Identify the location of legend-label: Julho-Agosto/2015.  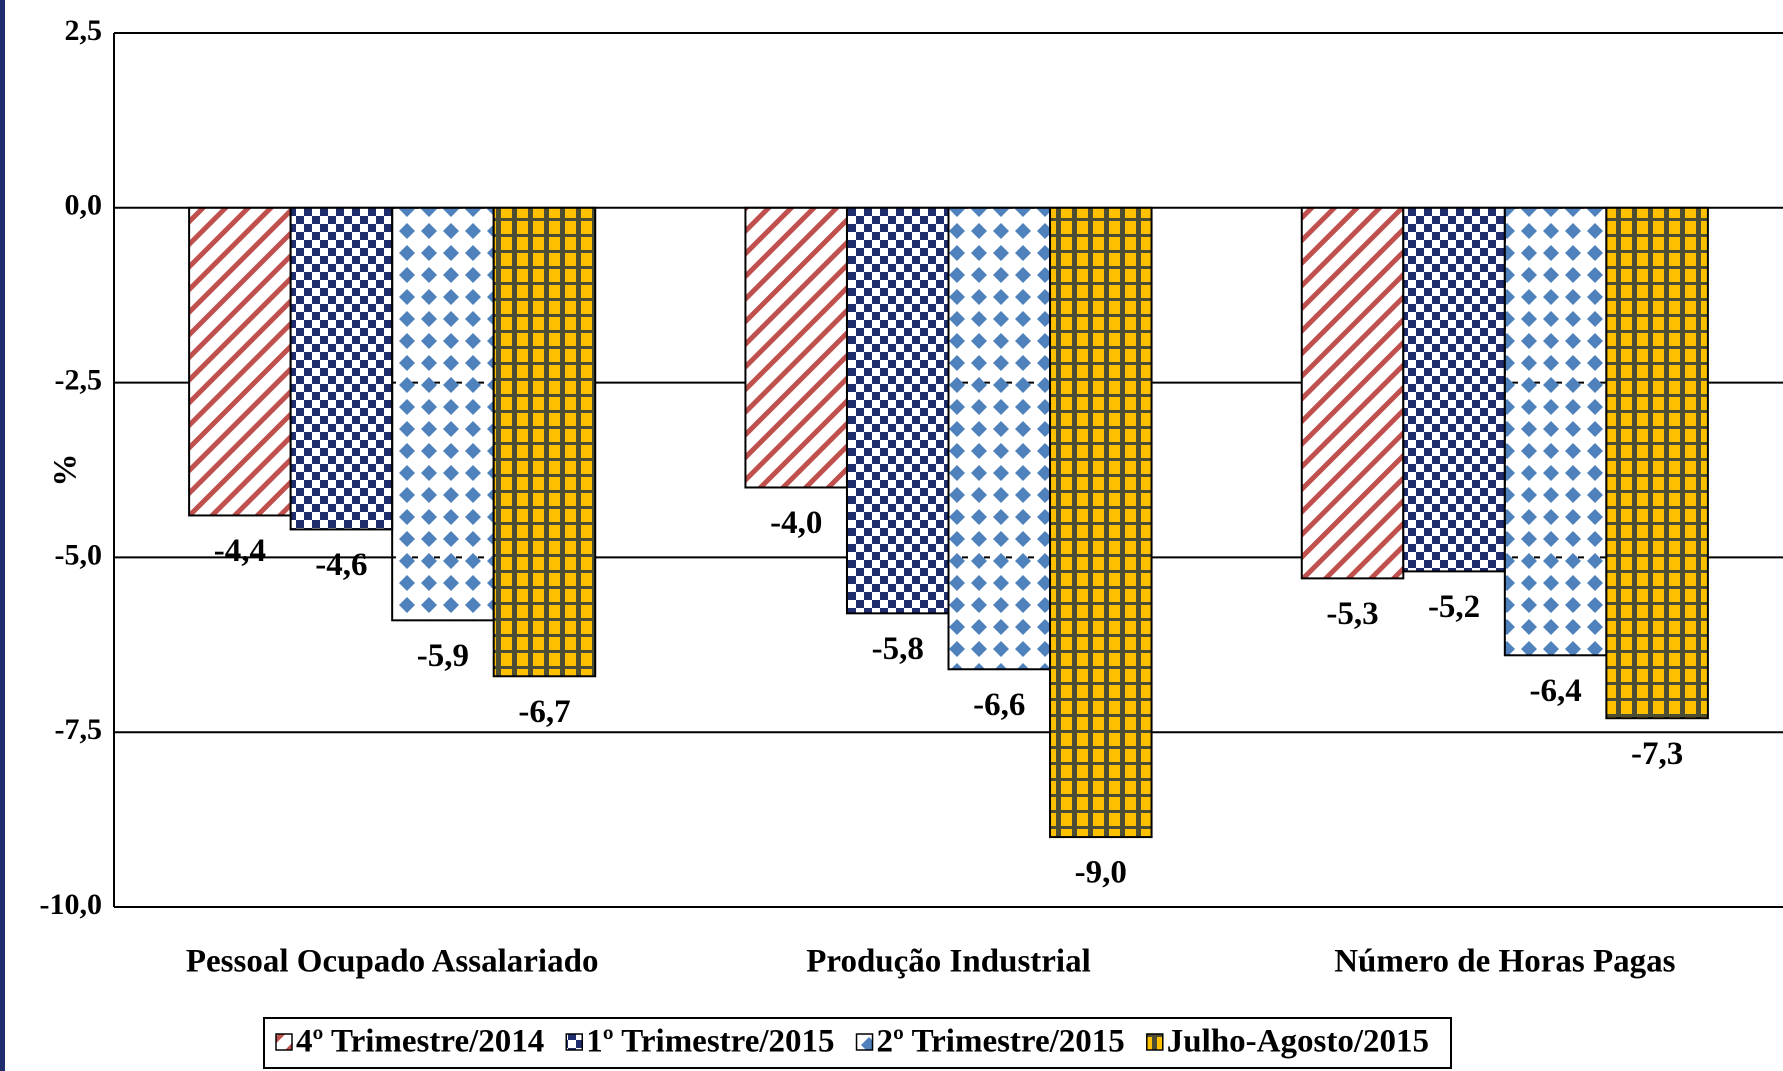
(1298, 1042).